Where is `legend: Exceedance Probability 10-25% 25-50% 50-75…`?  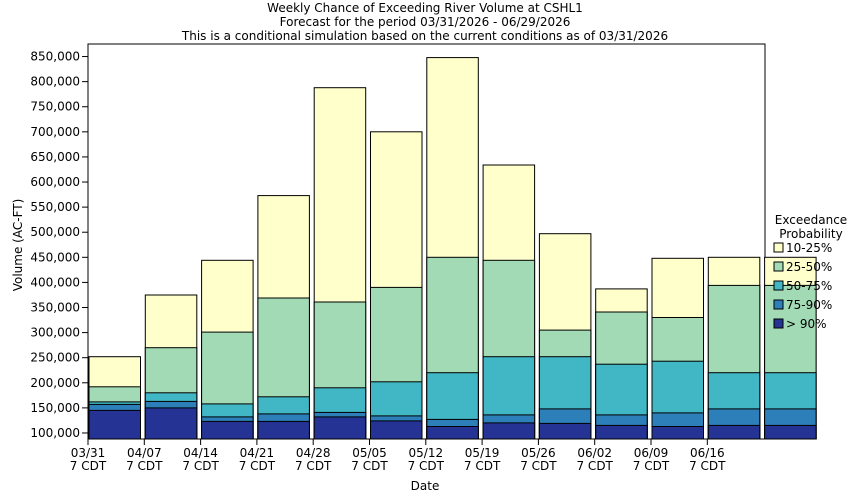
legend: Exceedance Probability 10-25% 25-50% 50-75… is located at coordinates (810, 272).